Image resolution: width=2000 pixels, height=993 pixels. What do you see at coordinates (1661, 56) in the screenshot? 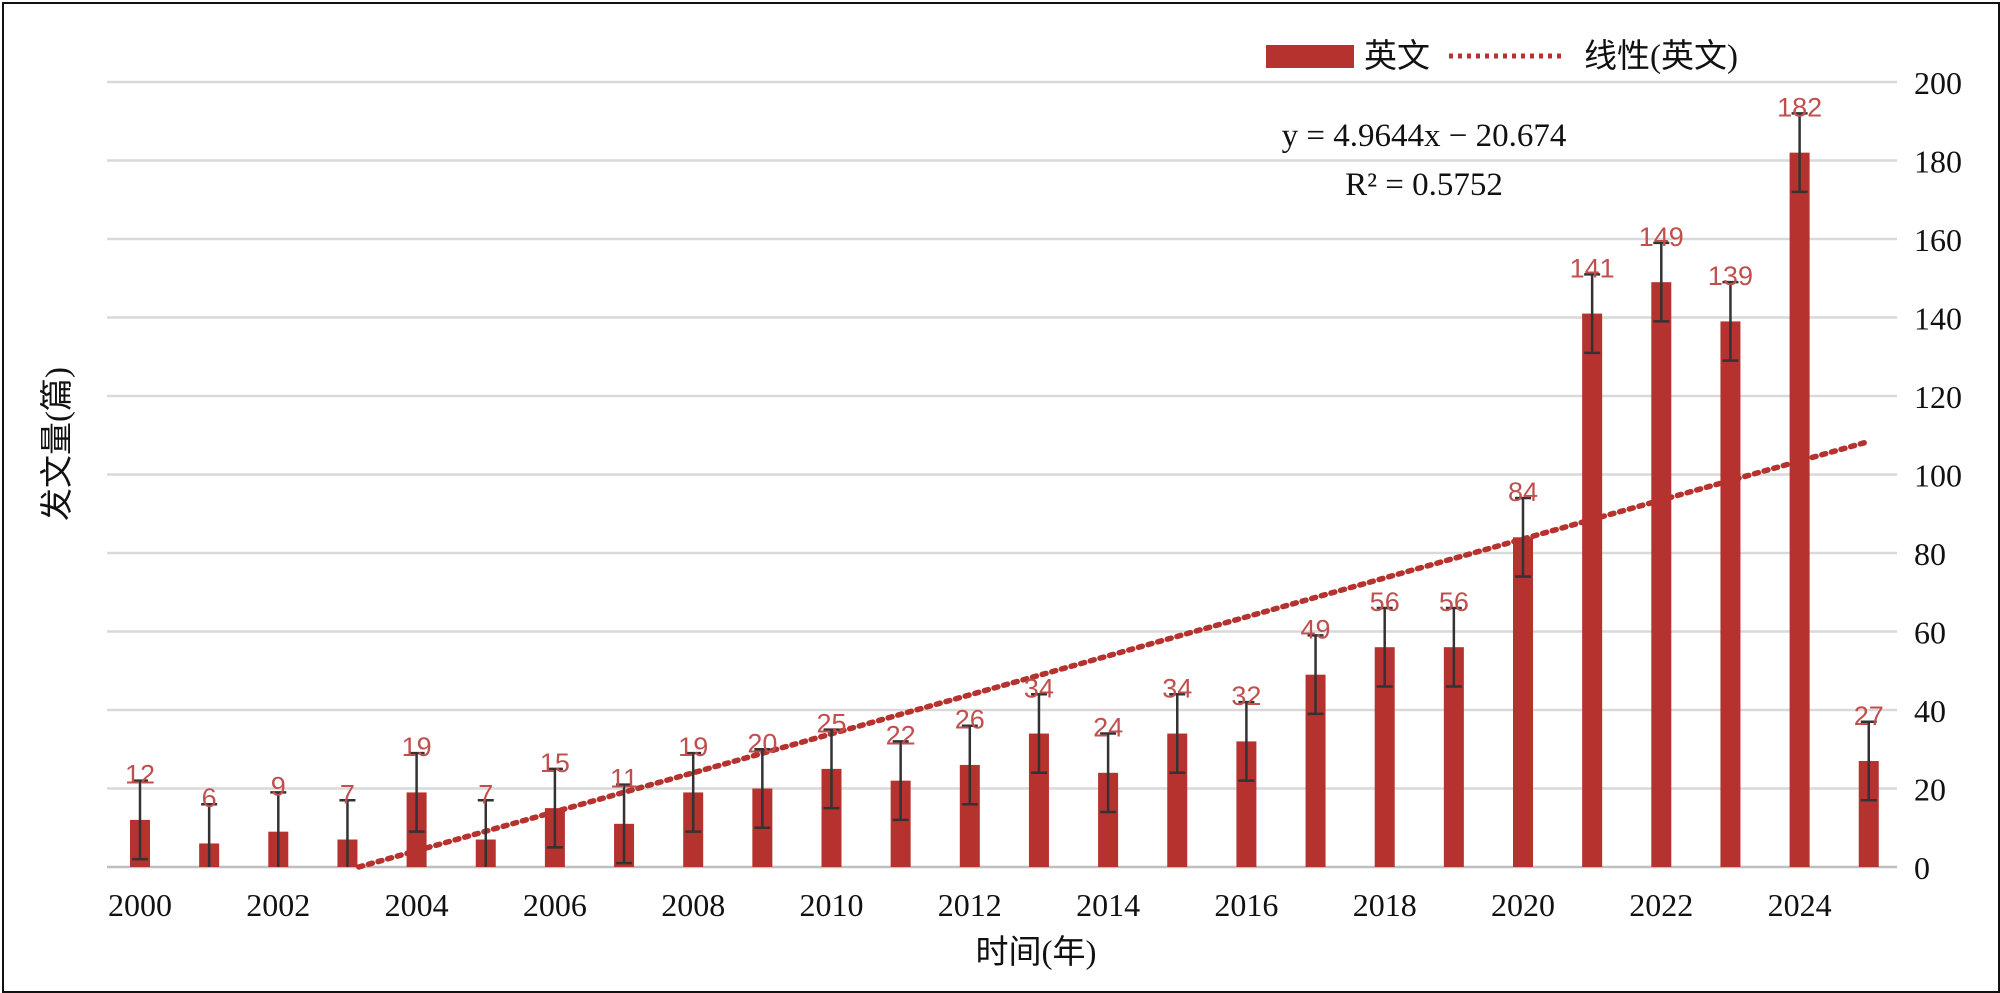
I see `legend-label-trendline: 线性(英文)` at bounding box center [1661, 56].